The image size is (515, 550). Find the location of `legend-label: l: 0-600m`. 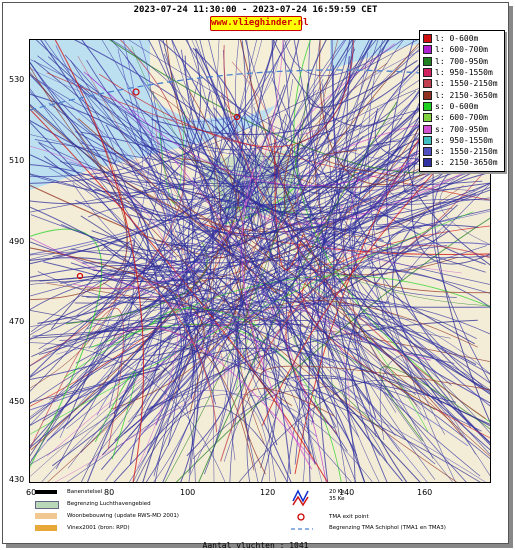

legend-label: l: 0-600m is located at coordinates (457, 39).